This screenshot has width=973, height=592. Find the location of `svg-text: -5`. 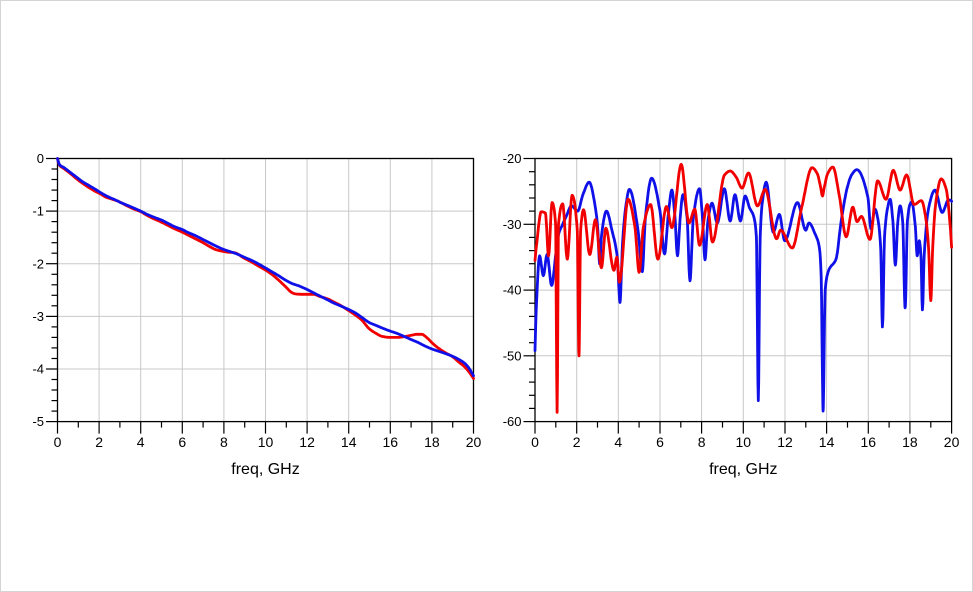

svg-text: -5 is located at coordinates (38, 421).